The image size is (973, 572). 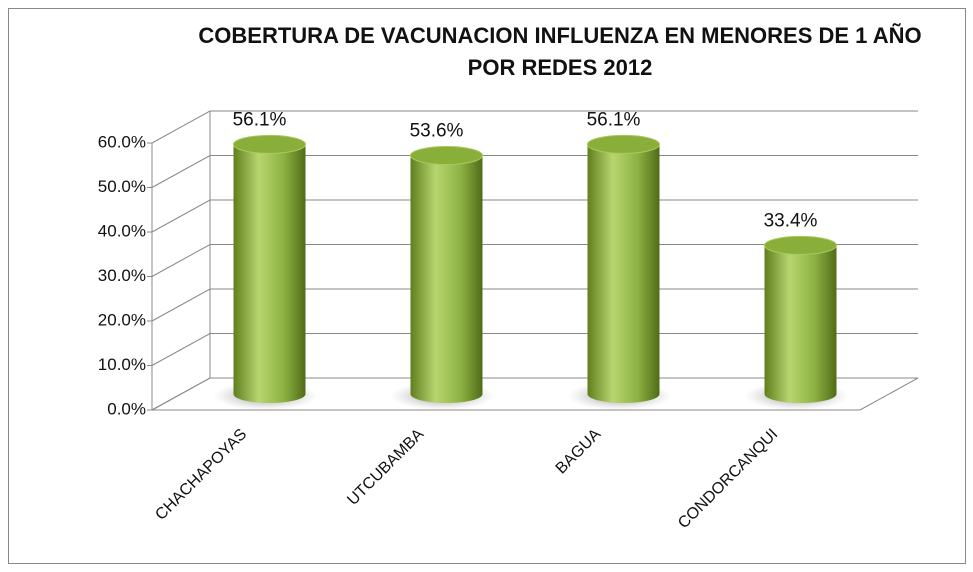 I want to click on y-tick-label: 10.0%, so click(x=122, y=364).